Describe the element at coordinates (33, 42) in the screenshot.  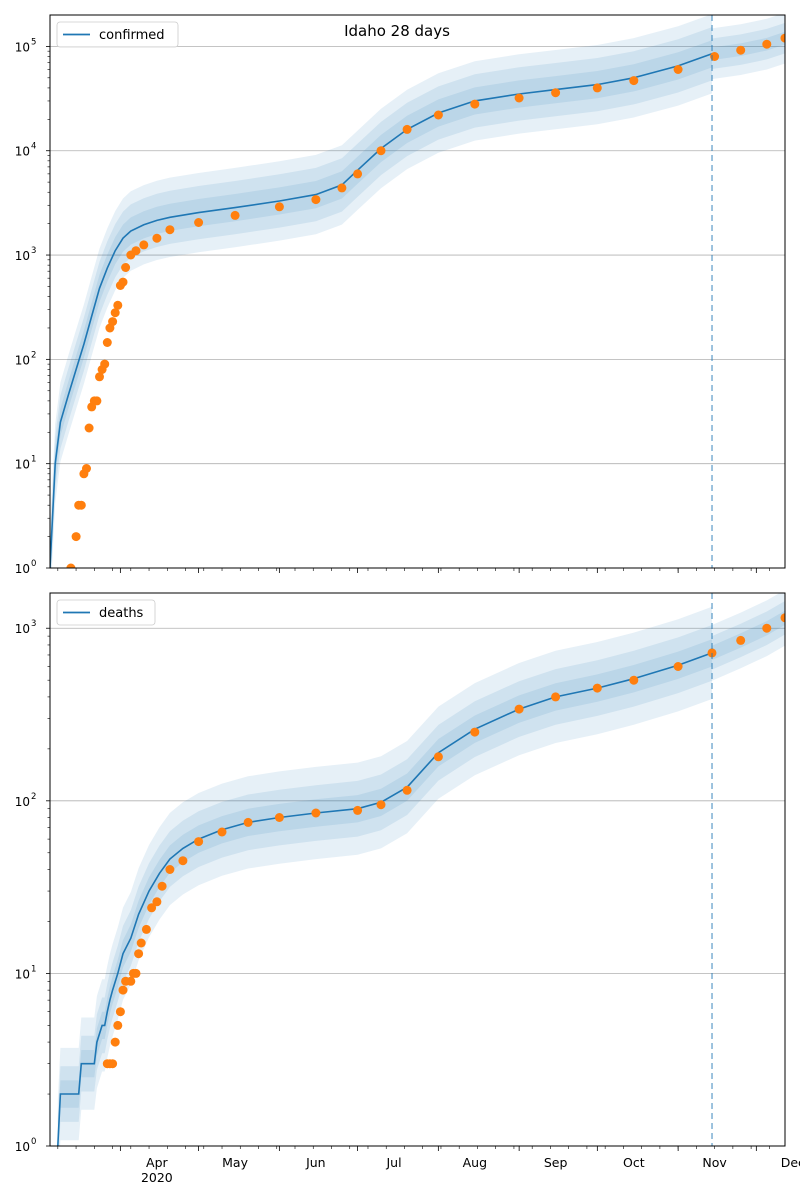
I see `y-tick-exponent: 5` at that location.